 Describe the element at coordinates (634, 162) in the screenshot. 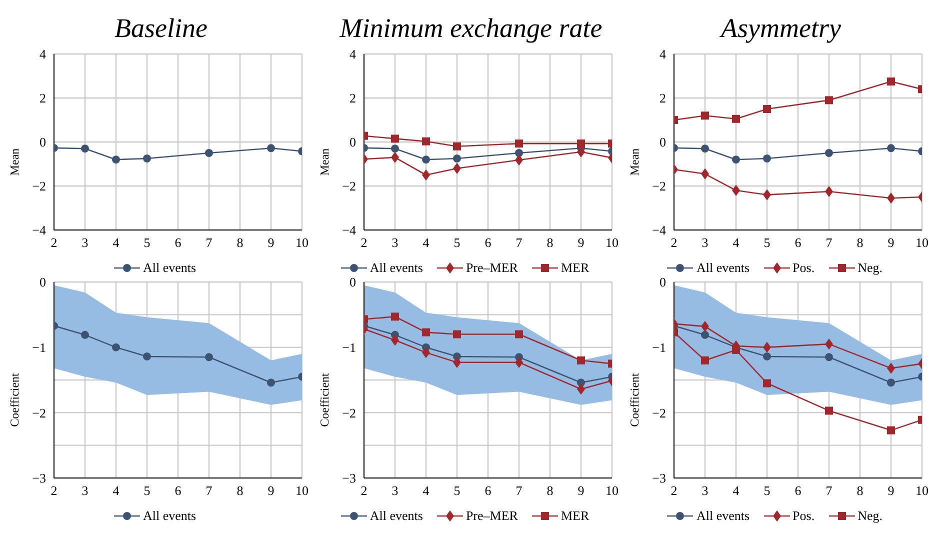

I see `y-axis-title: Mean` at that location.